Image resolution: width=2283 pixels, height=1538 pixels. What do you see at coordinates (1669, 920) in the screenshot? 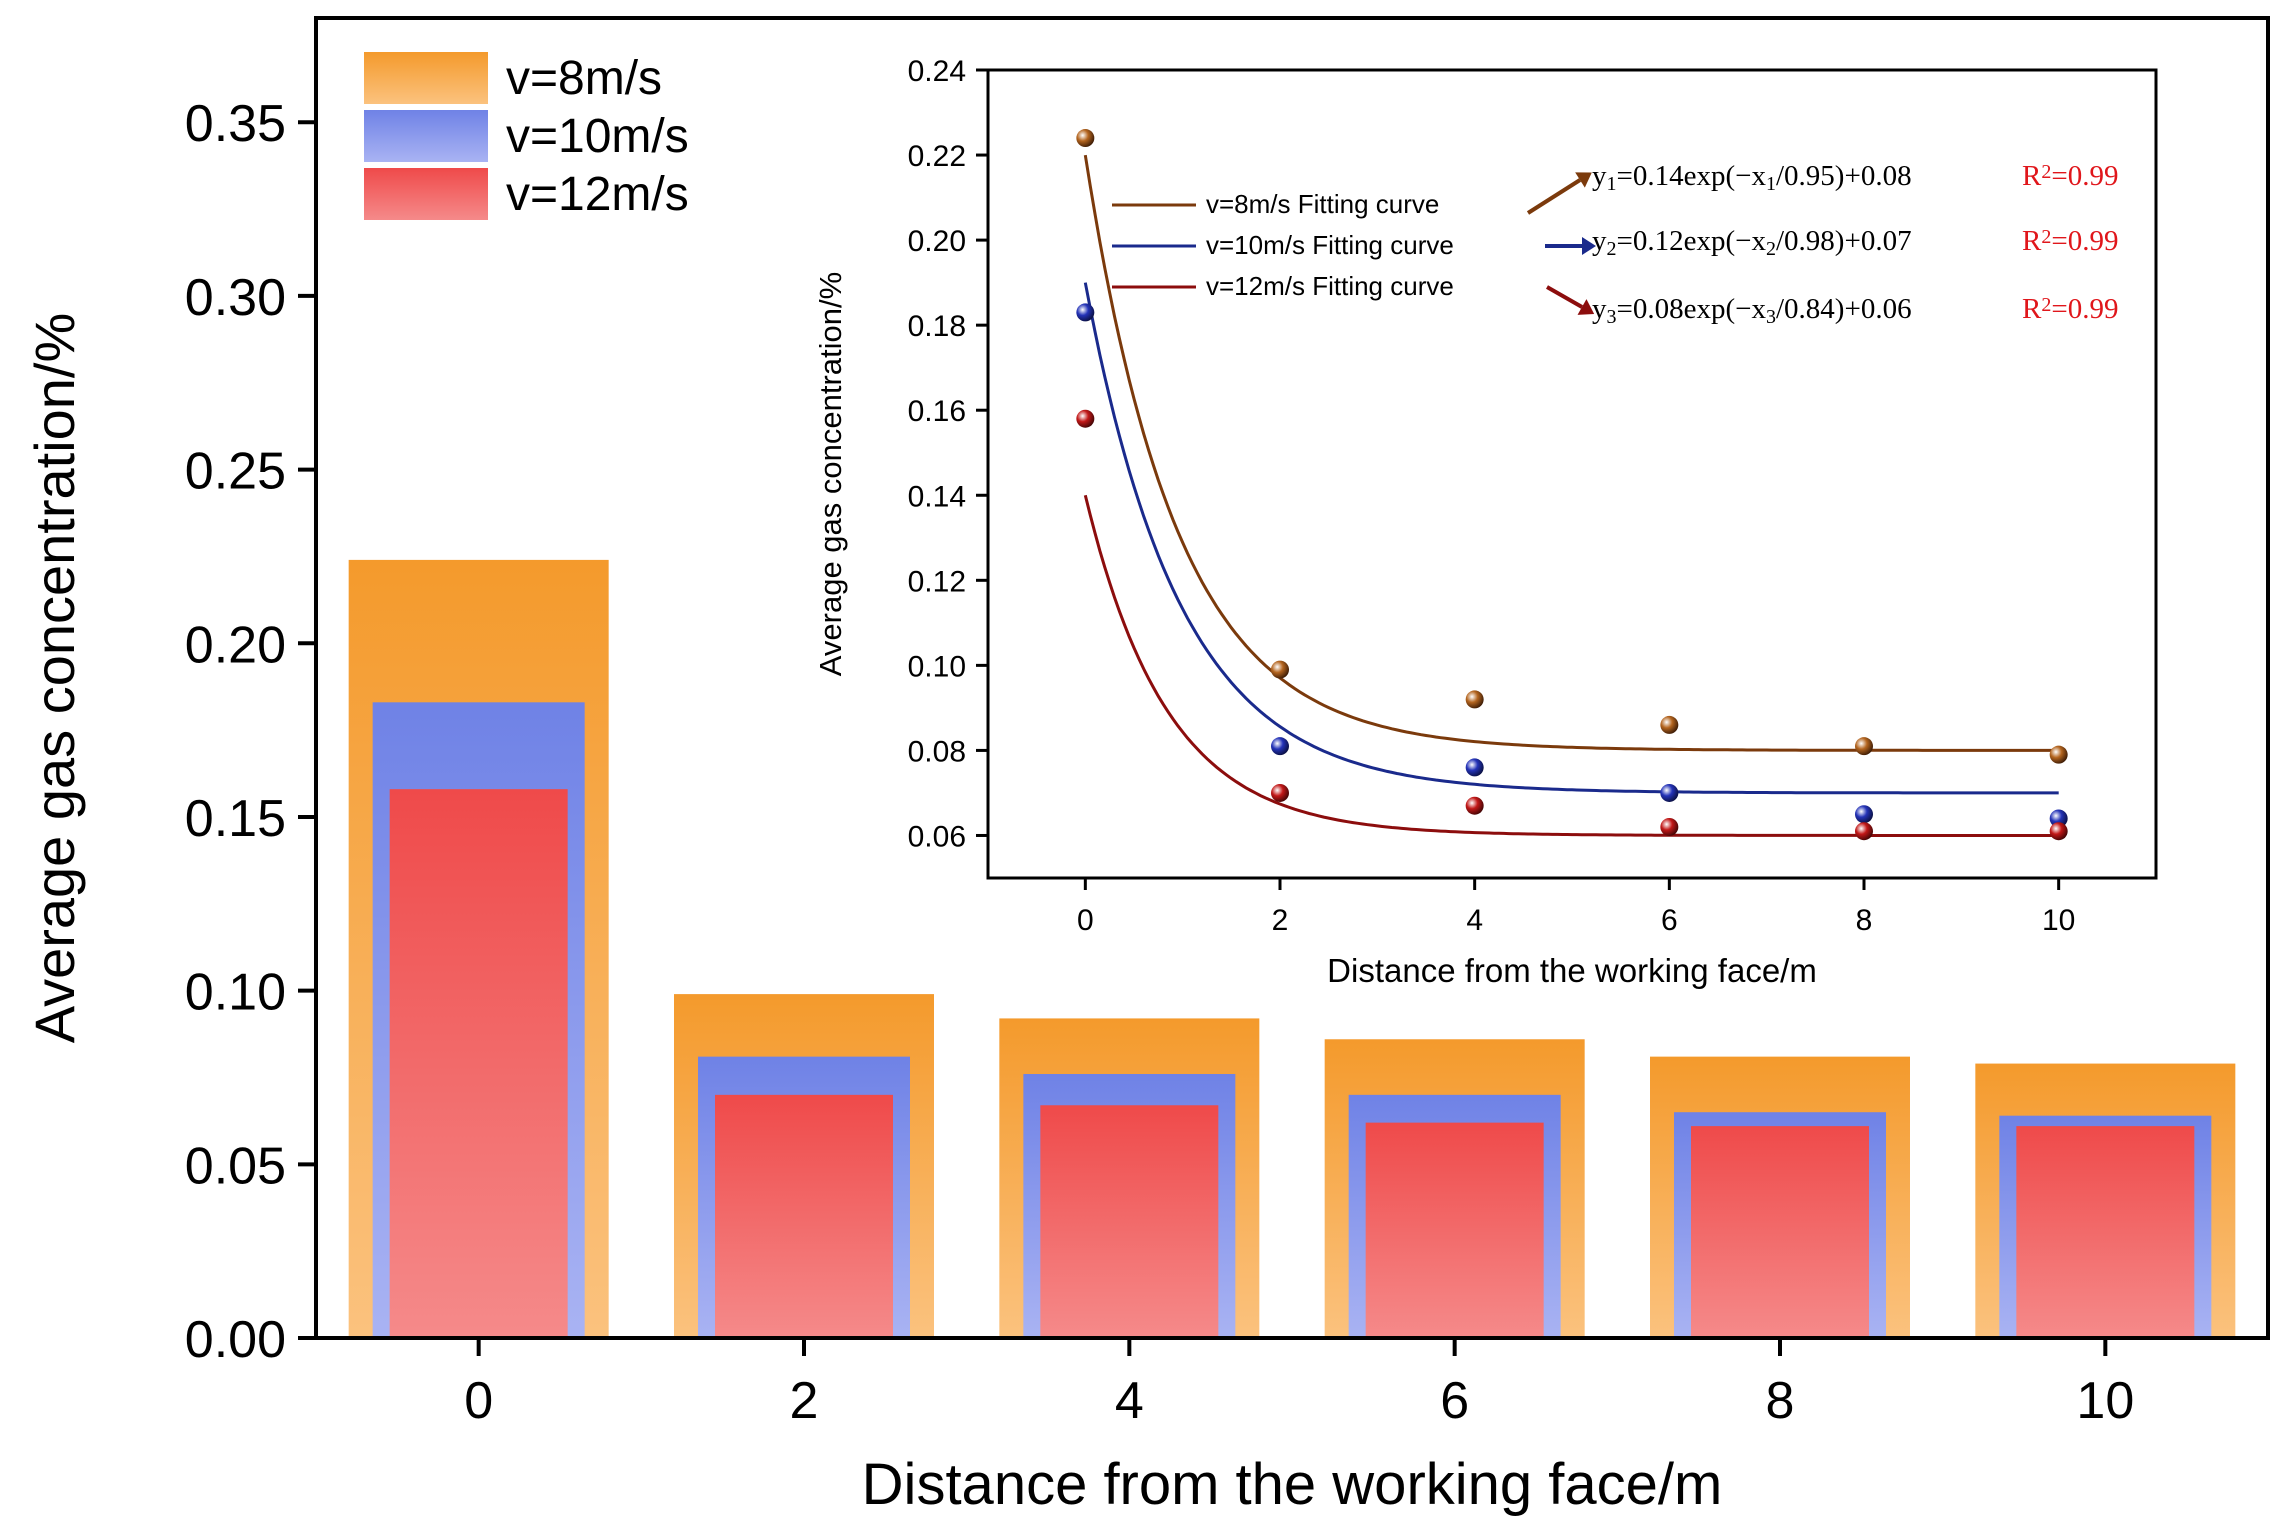
I see `inset-x-tick-label: 6` at bounding box center [1669, 920].